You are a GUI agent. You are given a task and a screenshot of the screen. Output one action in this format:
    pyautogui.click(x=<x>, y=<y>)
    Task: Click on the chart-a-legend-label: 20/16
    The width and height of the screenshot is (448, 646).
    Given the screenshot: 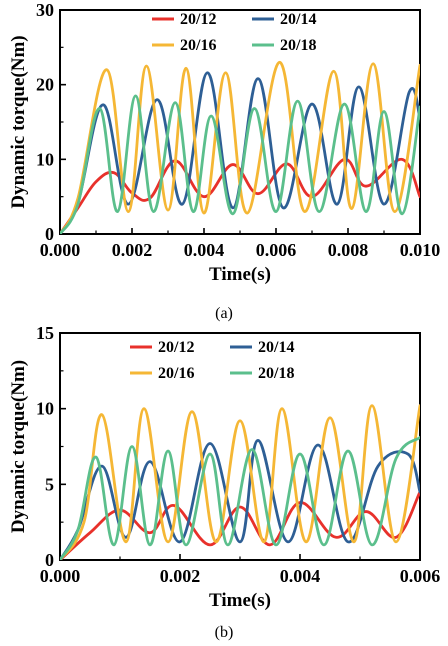 What is the action you would take?
    pyautogui.click(x=198, y=45)
    